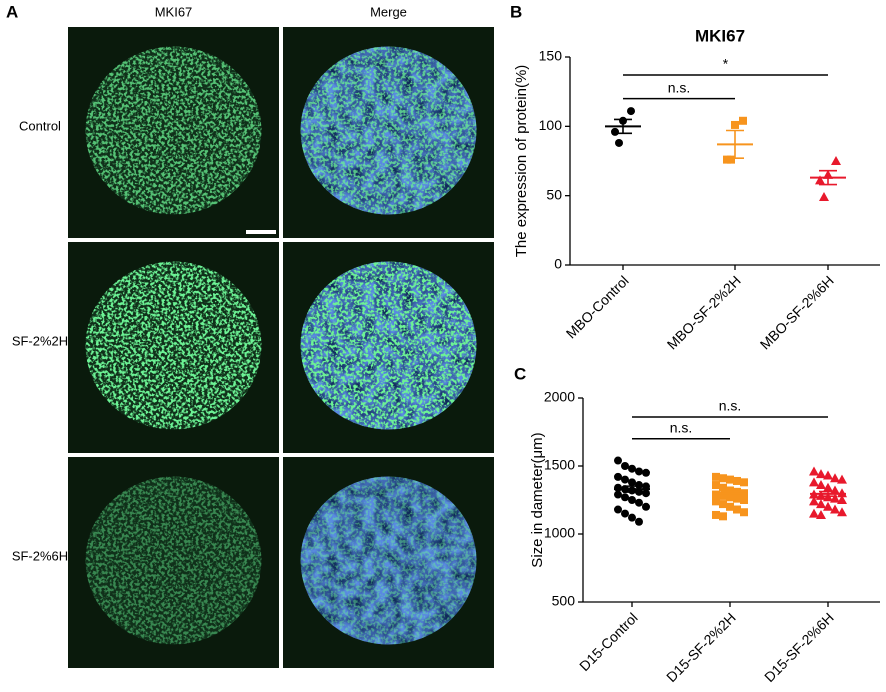 The image size is (886, 692). Describe the element at coordinates (797, 312) in the screenshot. I see `x-tick-label: MBO-SF-2%6H` at that location.